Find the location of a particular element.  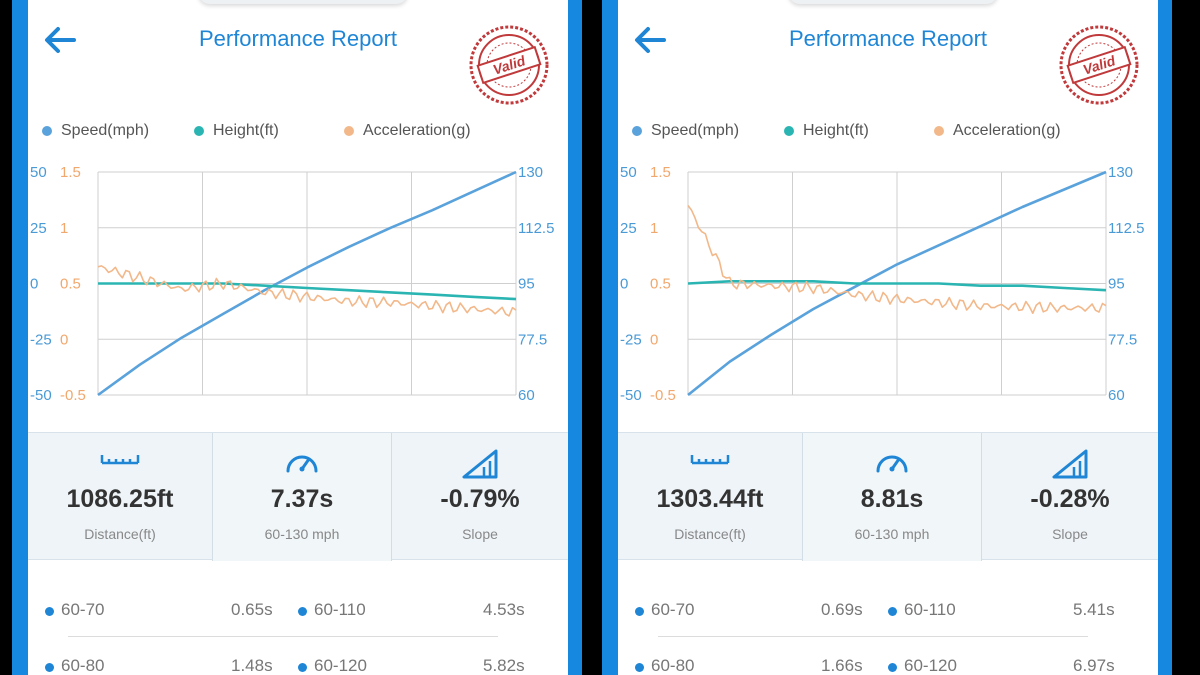

stat-time: 8.81s 60-130 mph is located at coordinates (892, 497).